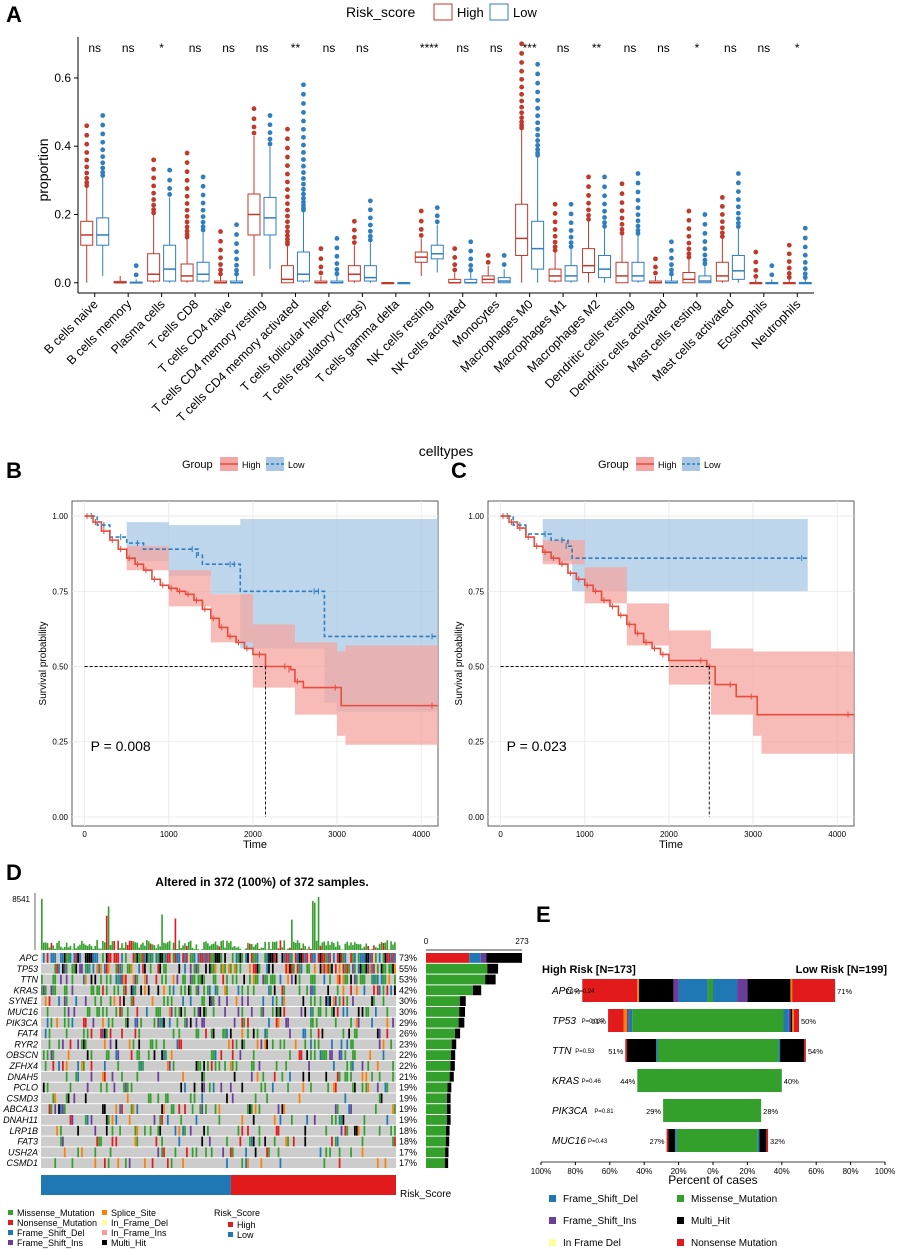 This screenshot has height=1253, width=899. I want to click on significance-label: ns, so click(730, 48).